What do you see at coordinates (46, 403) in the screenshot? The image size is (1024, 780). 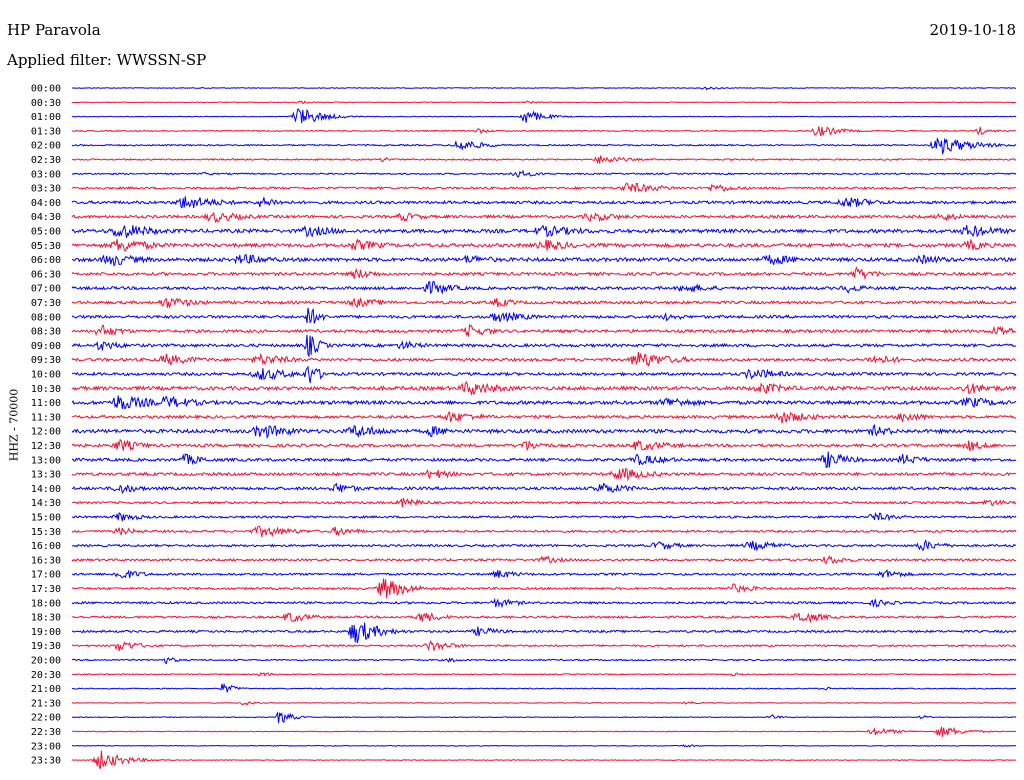 I see `time-tick-label: 11:00` at bounding box center [46, 403].